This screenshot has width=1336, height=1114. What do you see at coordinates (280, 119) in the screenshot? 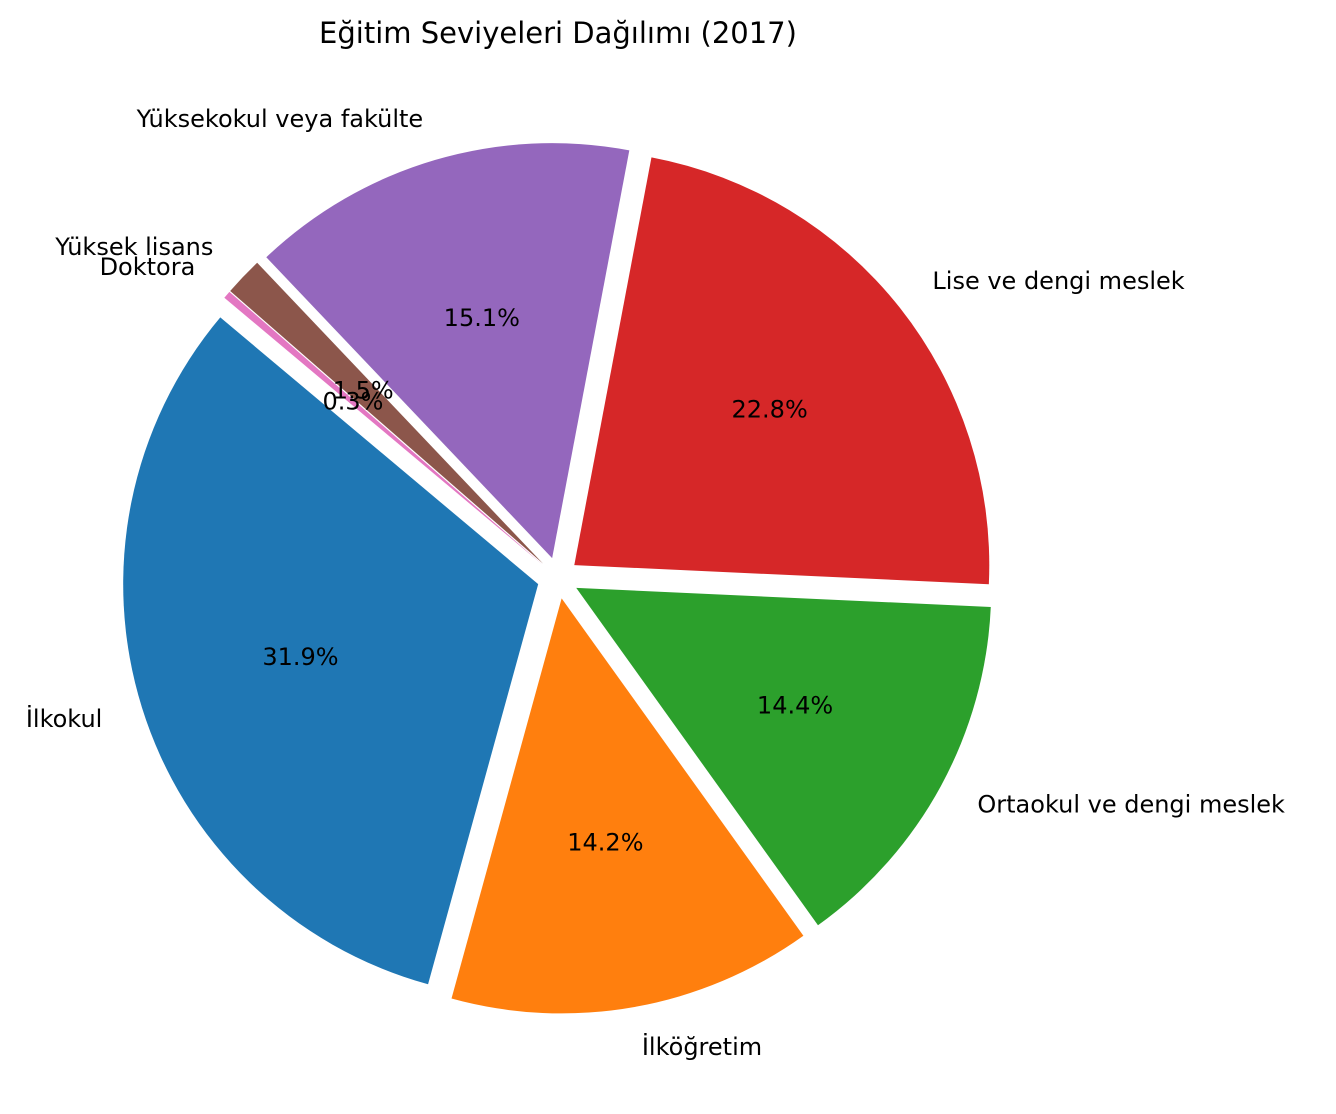
I see `slice-label: Yüksekokul veya fakülte` at bounding box center [280, 119].